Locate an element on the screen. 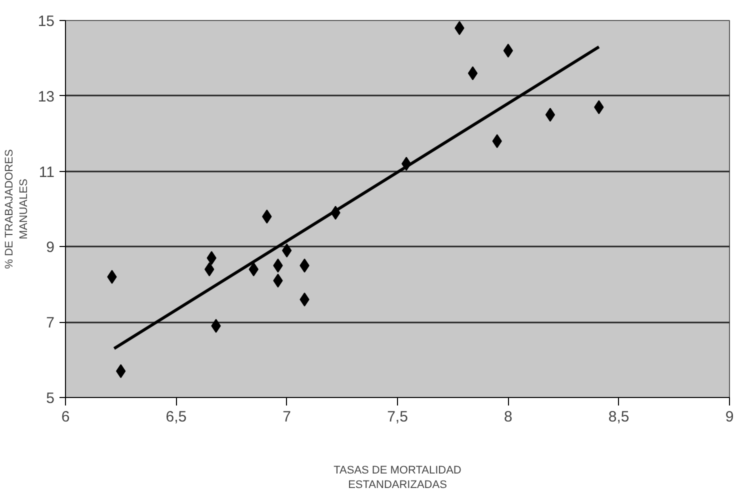 The image size is (739, 493). y-axis-title: % DE TRABAJADORES MANUALES is located at coordinates (16, 209).